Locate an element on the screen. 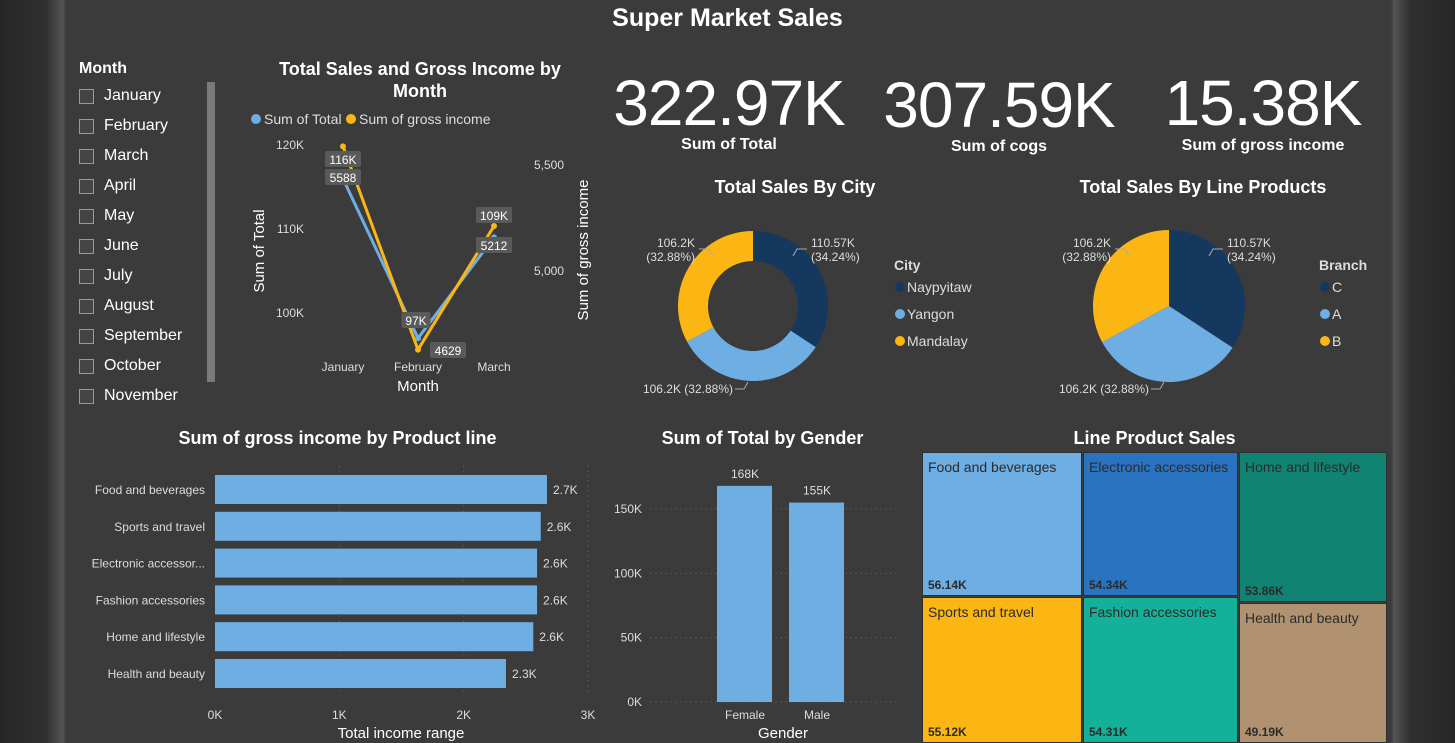  slicer-item-label: January is located at coordinates (132, 95).